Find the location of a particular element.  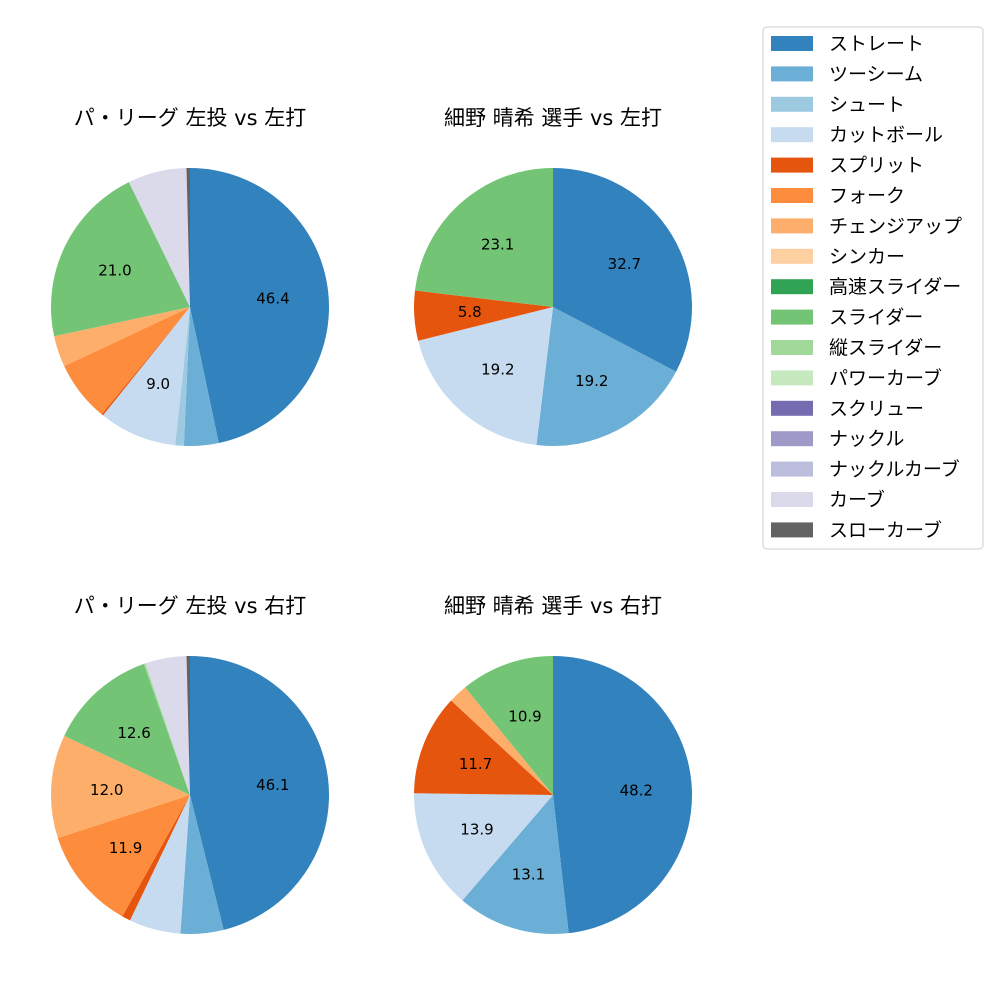

pie-2-slice-label-3: 19.2 is located at coordinates (497, 370).